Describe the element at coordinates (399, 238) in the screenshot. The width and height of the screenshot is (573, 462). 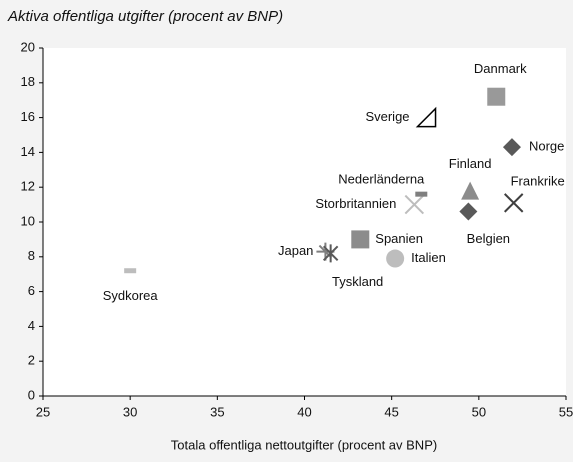
I see `point-label: Spanien` at that location.